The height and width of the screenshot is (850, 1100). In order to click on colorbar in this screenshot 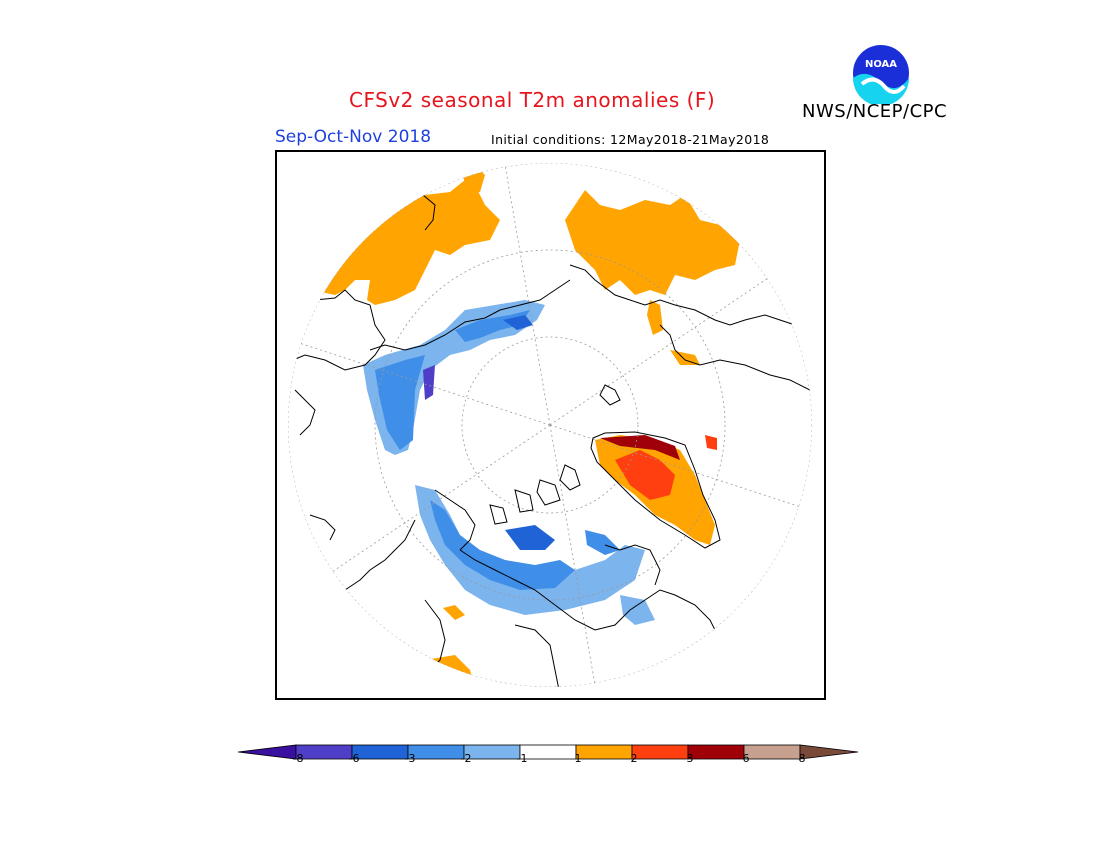, I will do `click(548, 752)`.